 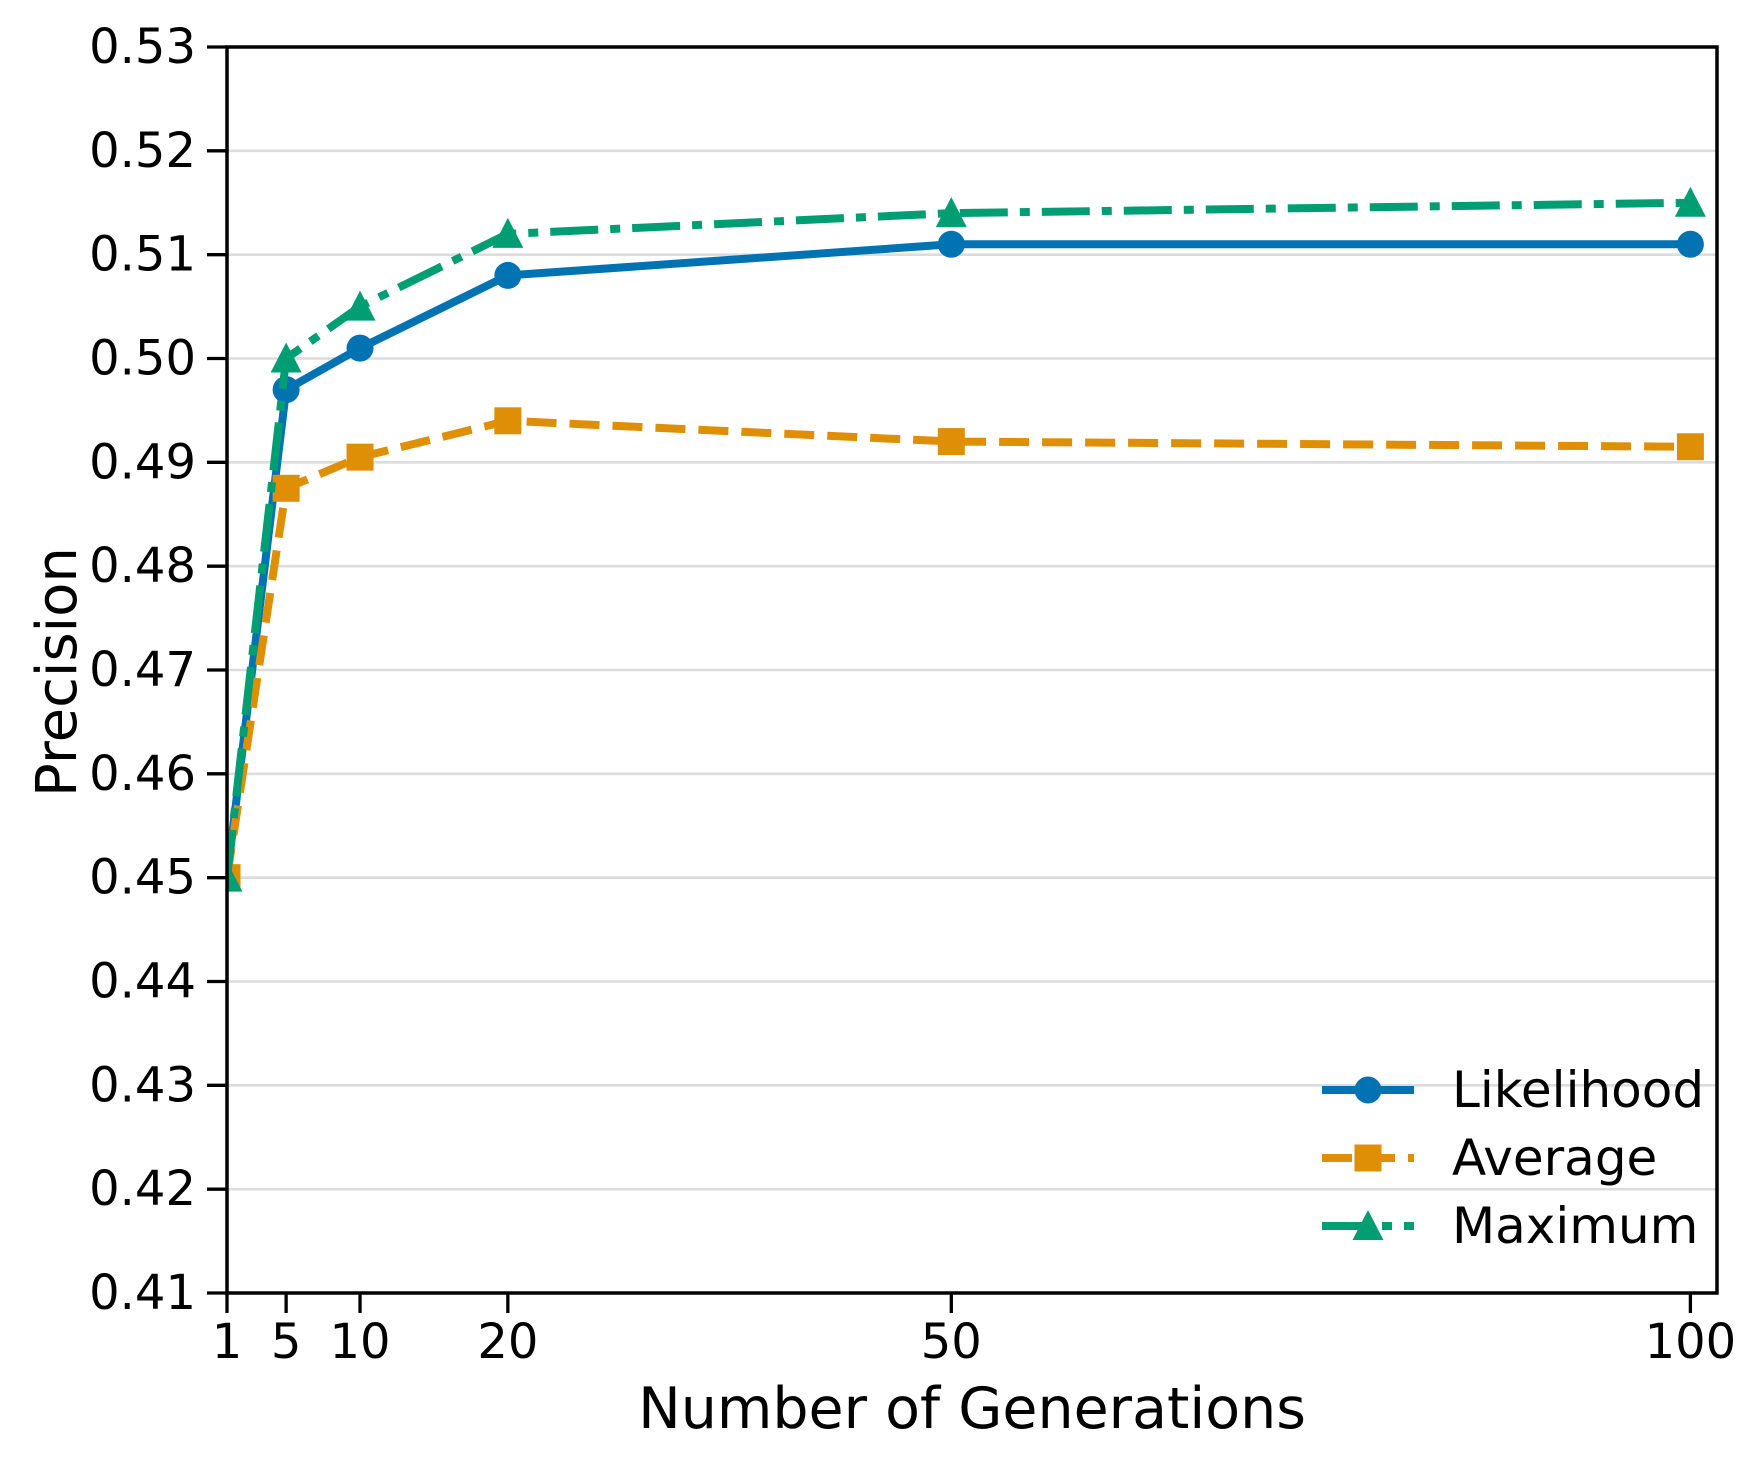 I want to click on legend-item-likelihood: Likelihood, so click(x=1512, y=1090).